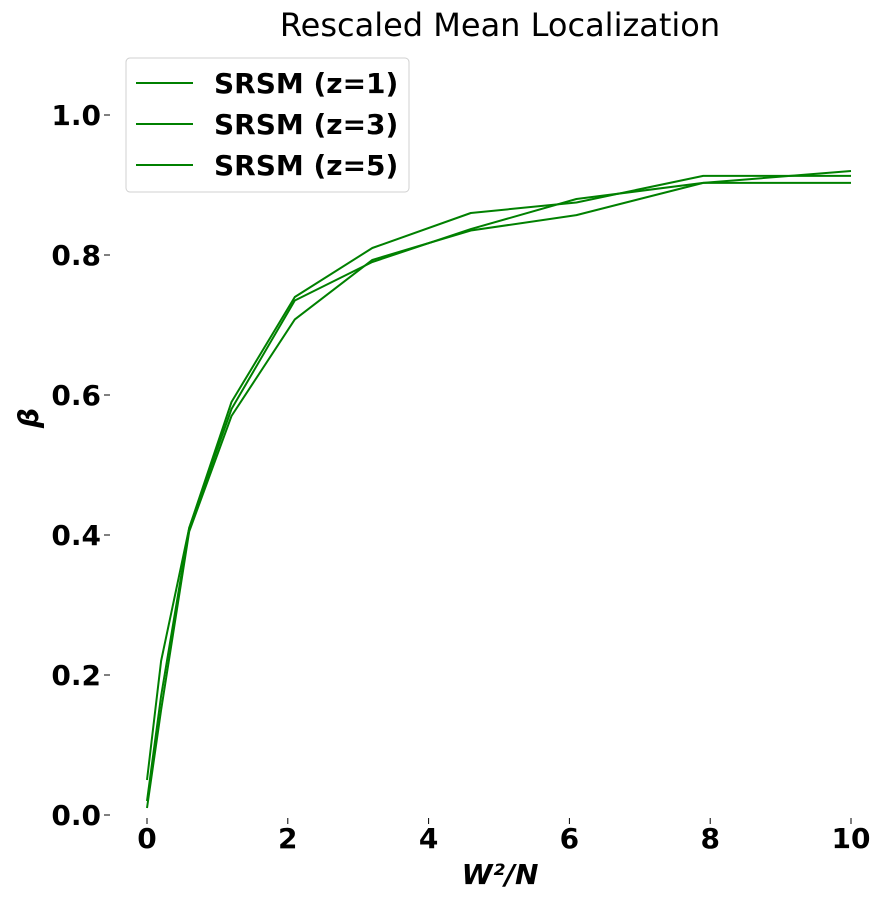 The width and height of the screenshot is (896, 900). I want to click on chart-title: Rescaled Mean Localization, so click(500, 25).